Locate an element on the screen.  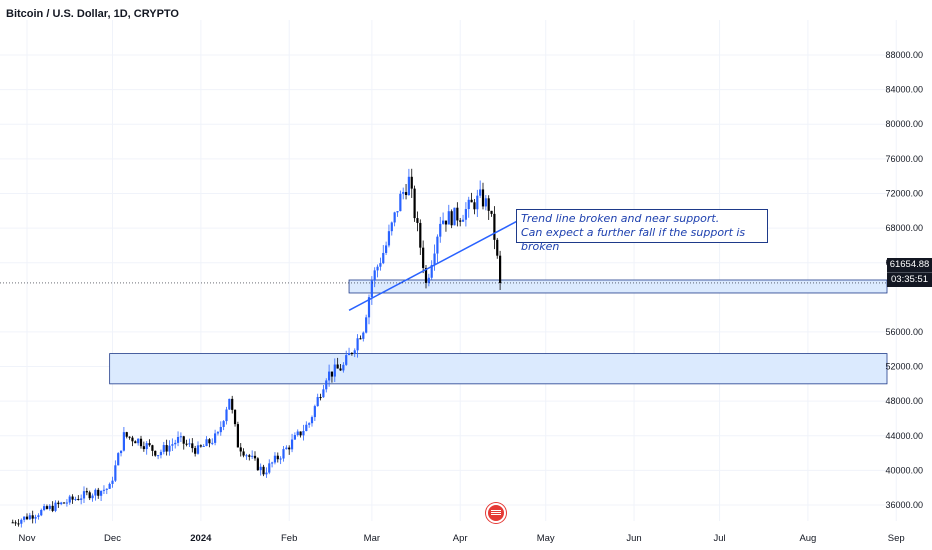
x-axis: Nov Dec 2024 Feb Mar Apr May Jun Jul Aug Sep is located at coordinates (462, 538).